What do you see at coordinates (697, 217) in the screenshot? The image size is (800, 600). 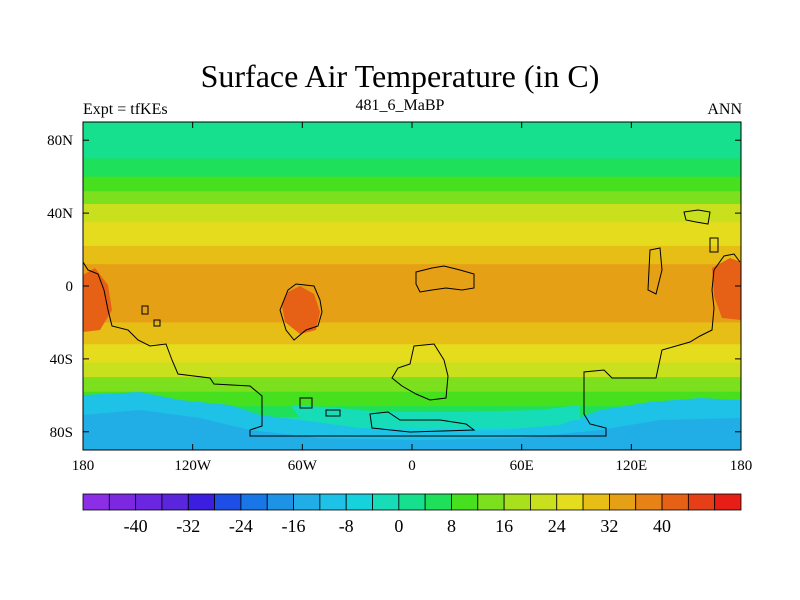 I see `contour-northeast-isle` at bounding box center [697, 217].